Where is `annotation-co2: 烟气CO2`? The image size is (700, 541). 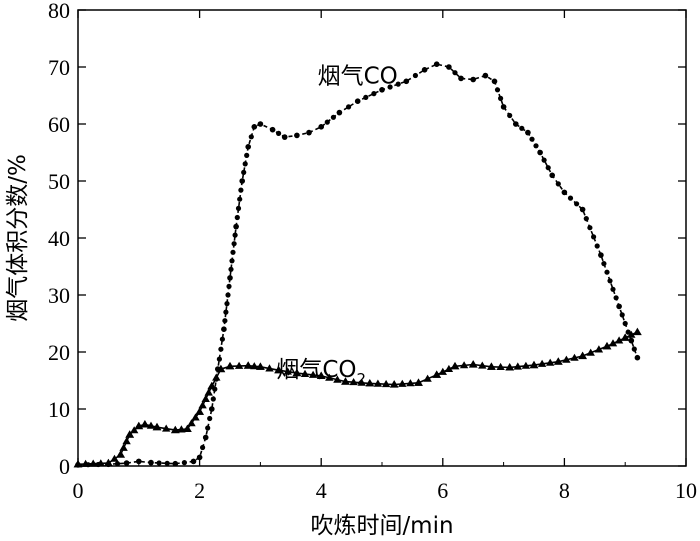
annotation-co2: 烟气CO2 is located at coordinates (321, 372).